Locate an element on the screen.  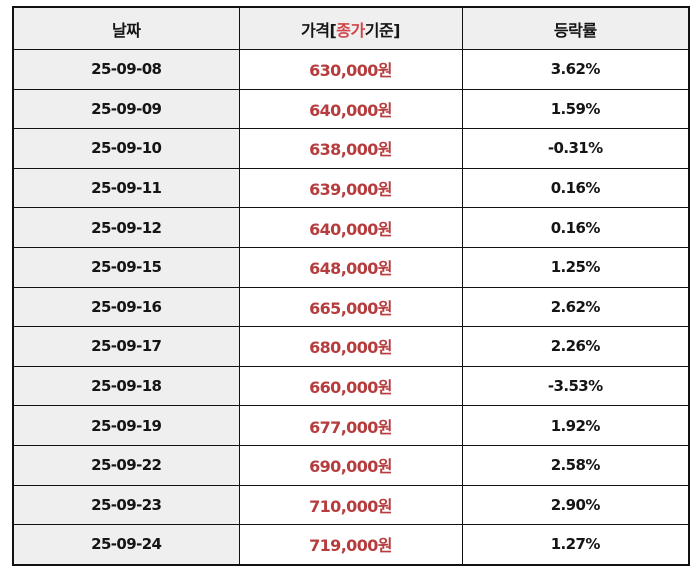
table-row: 25-09-09 640,000원 1.59% is located at coordinates (351, 109).